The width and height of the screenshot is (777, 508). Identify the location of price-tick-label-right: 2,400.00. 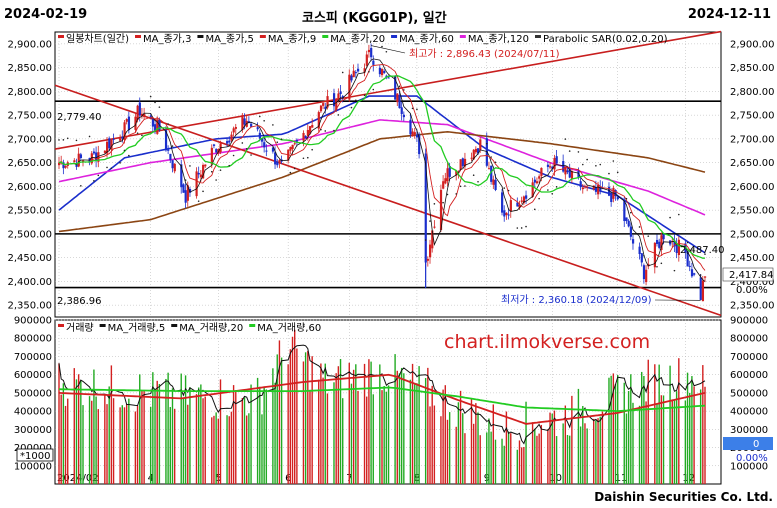
(752, 282).